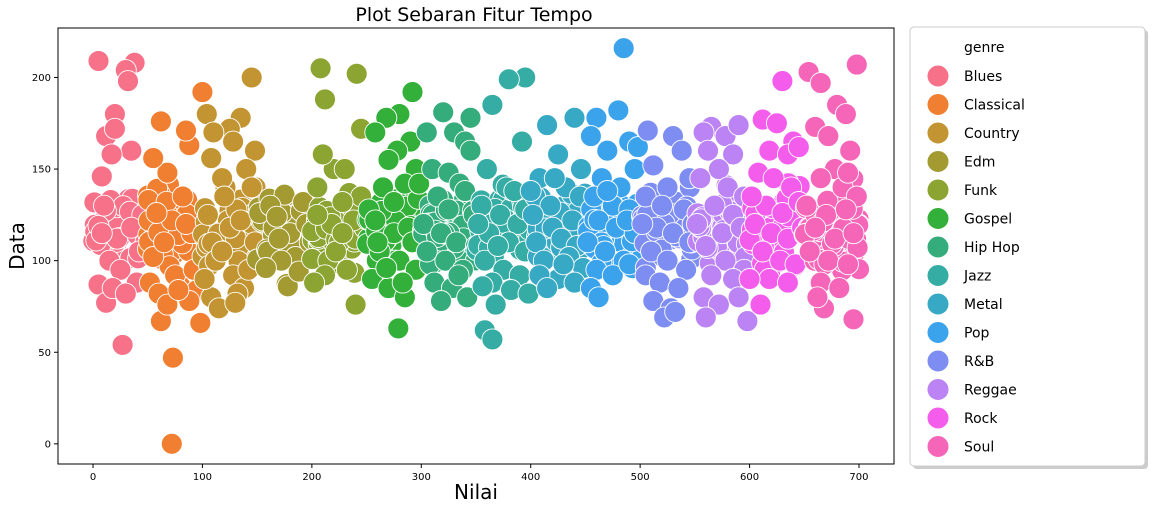 The height and width of the screenshot is (510, 1152). What do you see at coordinates (979, 362) in the screenshot?
I see `legend-label: R&B` at bounding box center [979, 362].